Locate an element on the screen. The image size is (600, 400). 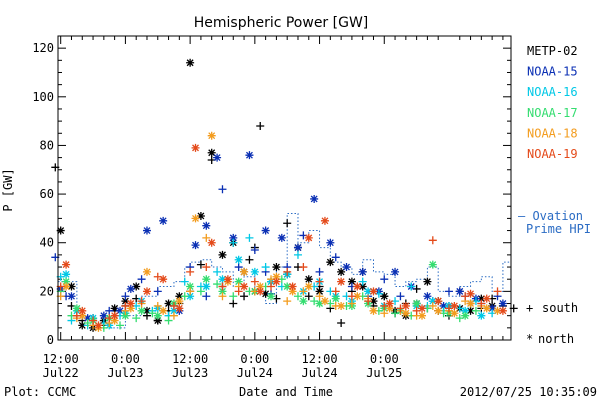
y-tick-label: 80 is located at coordinates (47, 145).